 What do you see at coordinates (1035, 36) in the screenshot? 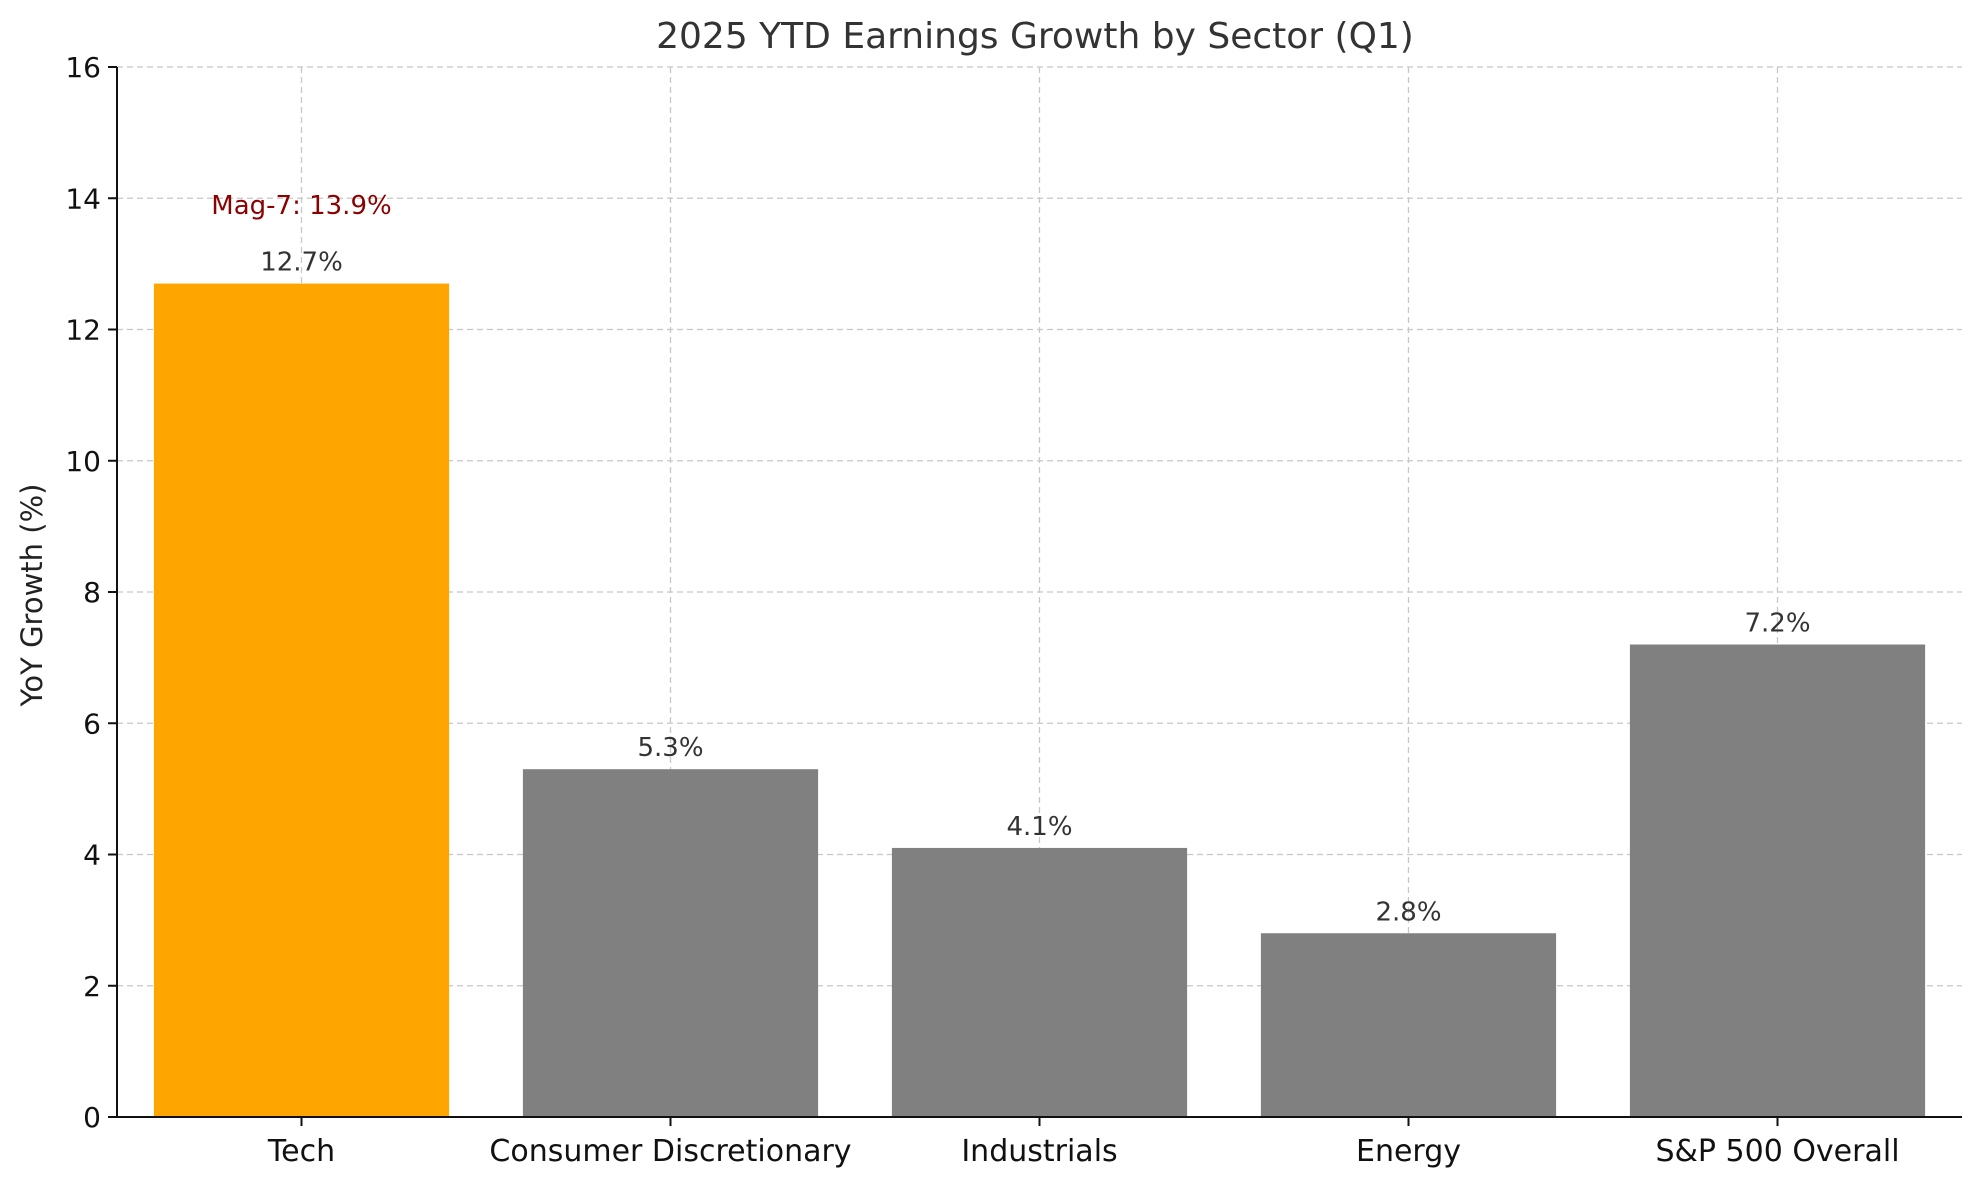
I see `chart-title: 2025 YTD Earnings Growth by Sector (Q1)` at bounding box center [1035, 36].